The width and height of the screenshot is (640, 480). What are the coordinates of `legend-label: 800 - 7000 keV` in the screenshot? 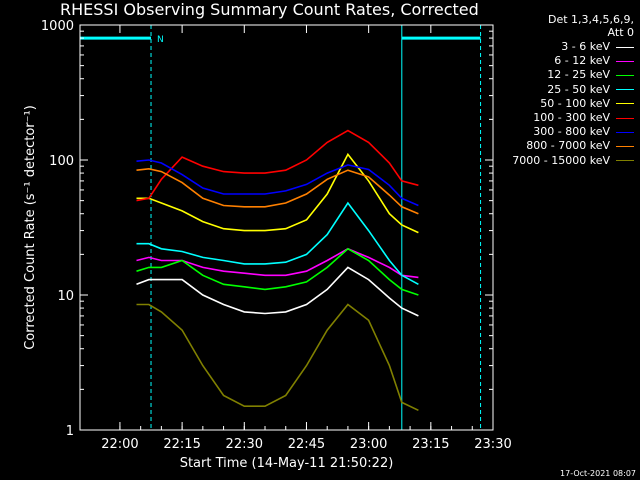 It's located at (568, 146).